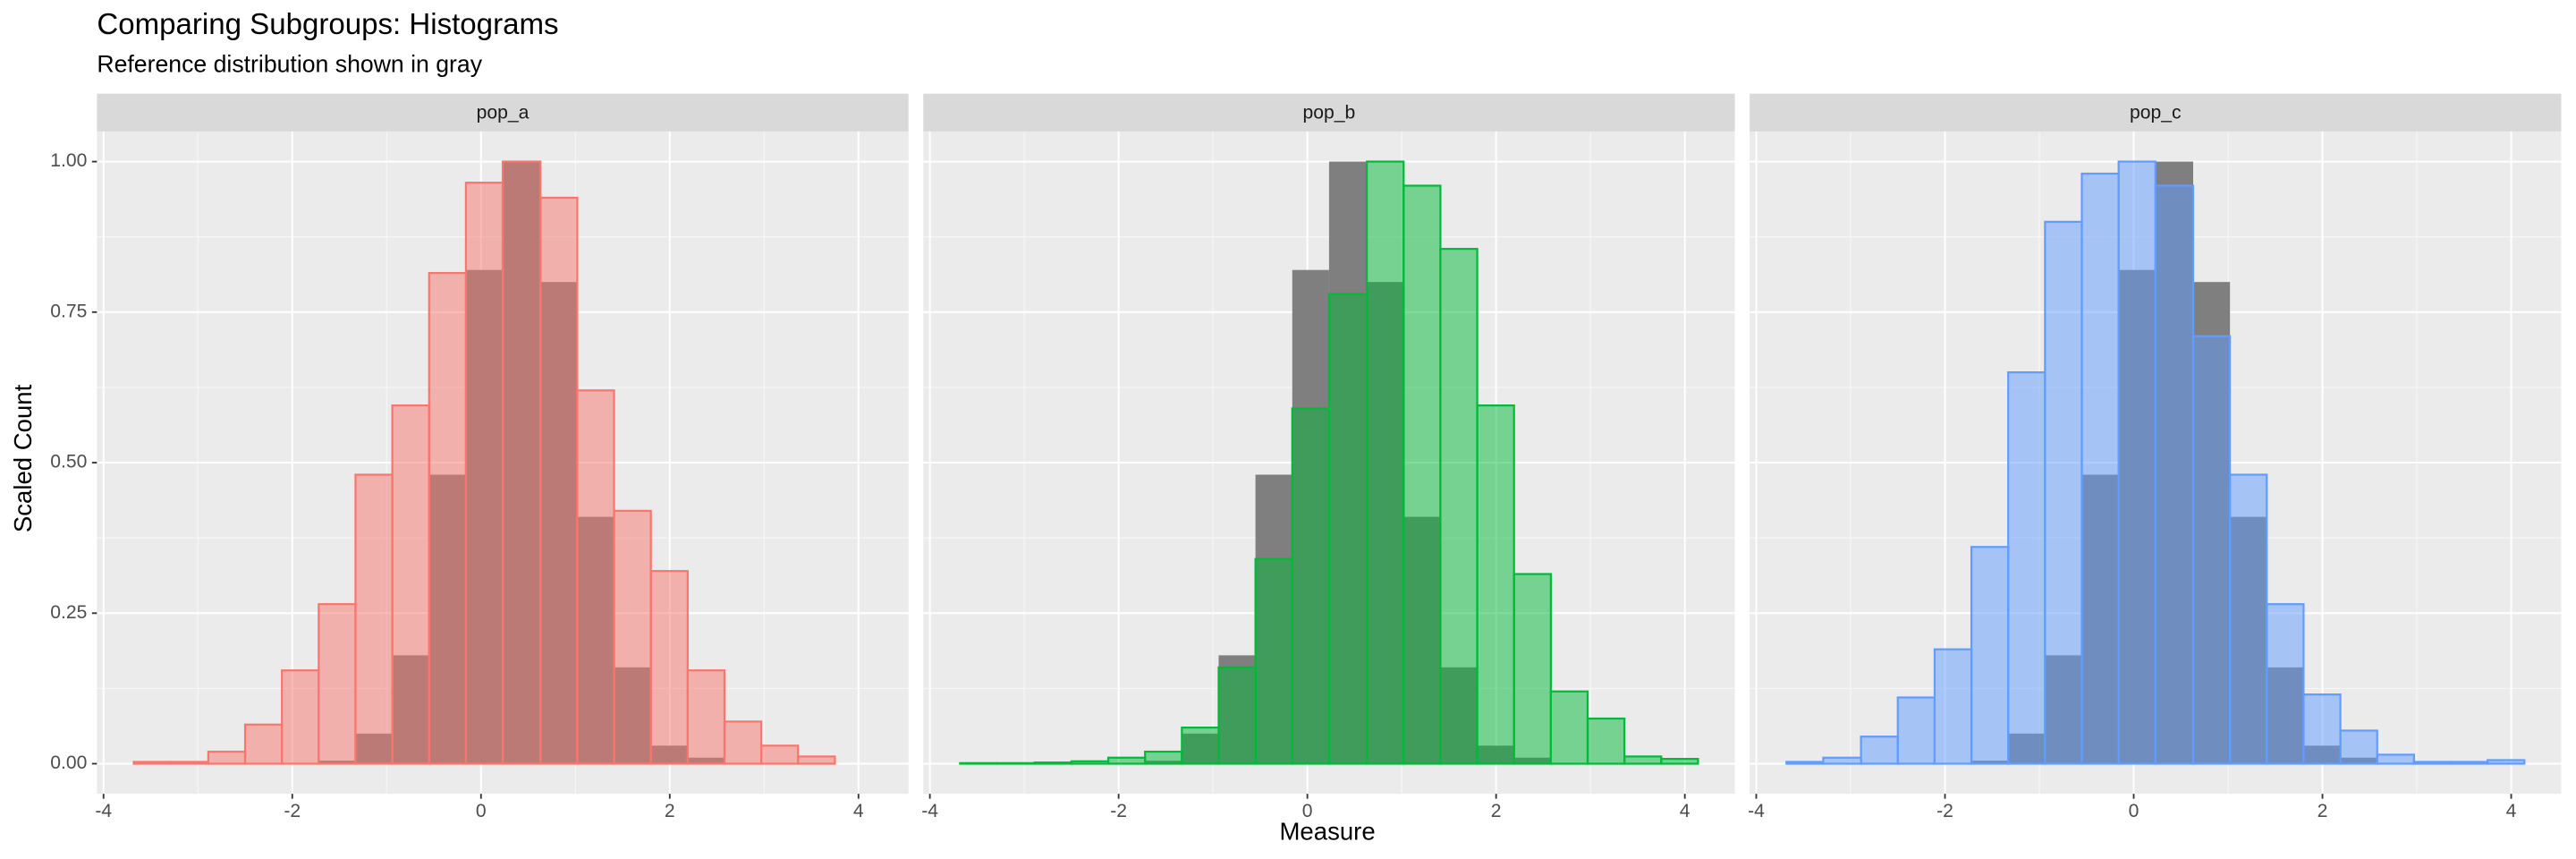  I want to click on strip-label: pop_b, so click(1329, 112).